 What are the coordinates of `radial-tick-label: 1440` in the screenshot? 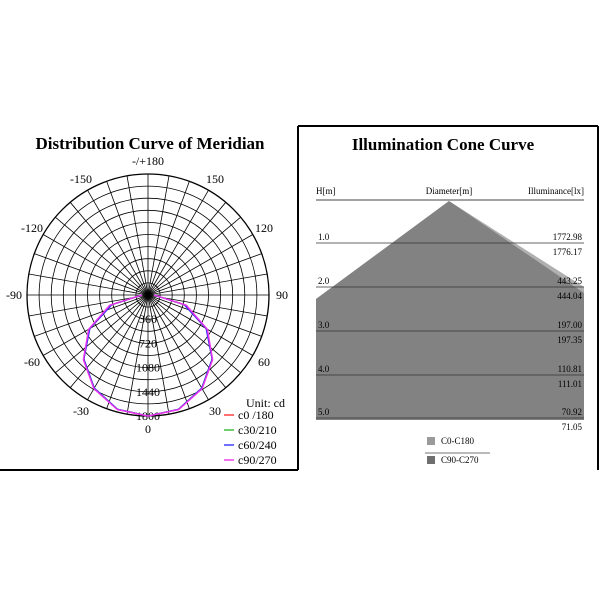 It's located at (148, 392).